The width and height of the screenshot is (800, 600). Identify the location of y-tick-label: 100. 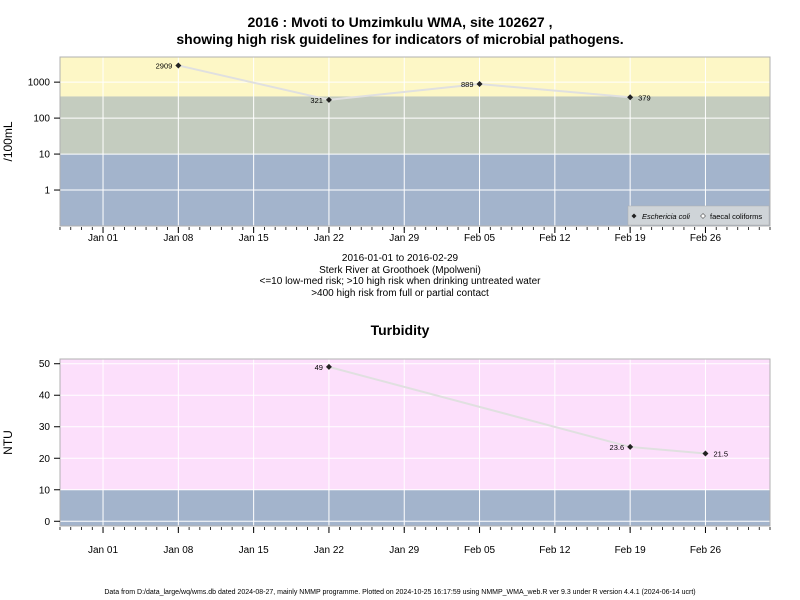
(41, 119).